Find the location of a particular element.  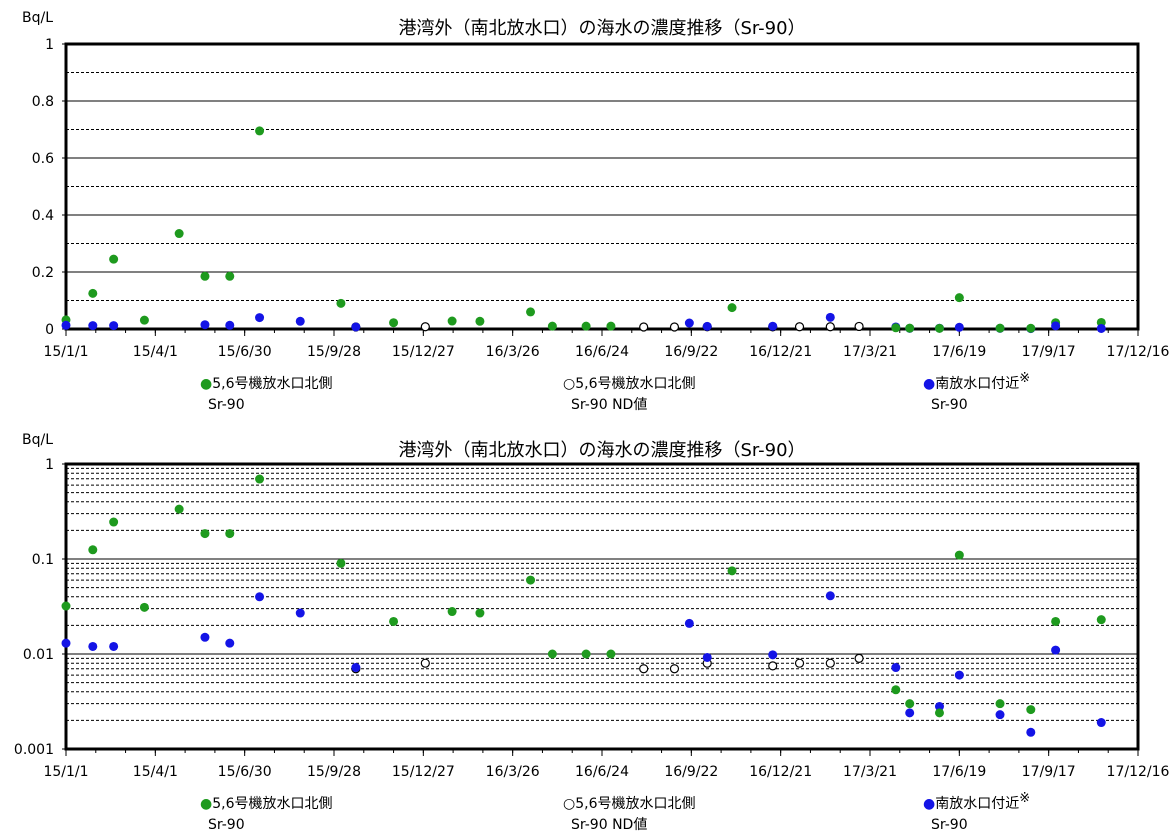

y-tick-label: 1 is located at coordinates (49, 465).